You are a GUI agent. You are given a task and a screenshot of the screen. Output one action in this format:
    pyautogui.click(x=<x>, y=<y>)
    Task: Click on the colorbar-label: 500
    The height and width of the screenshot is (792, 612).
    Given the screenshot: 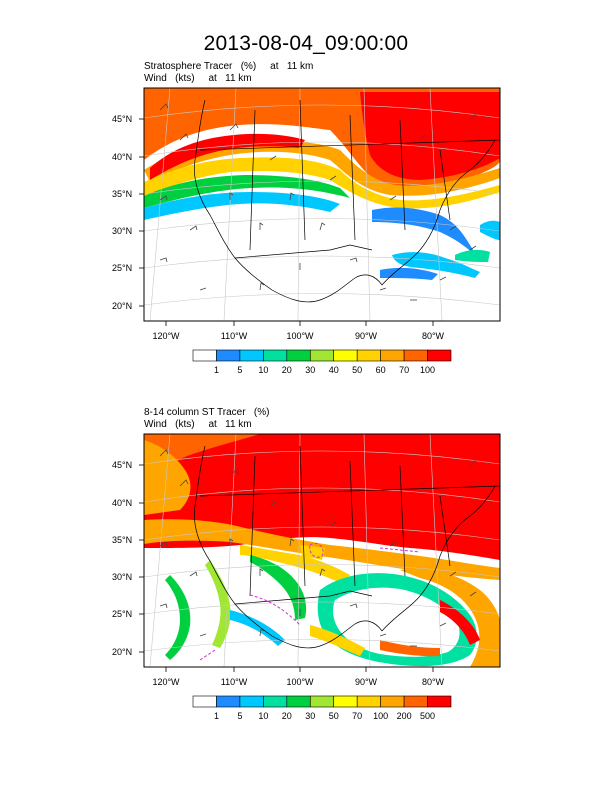 What is the action you would take?
    pyautogui.click(x=427, y=716)
    